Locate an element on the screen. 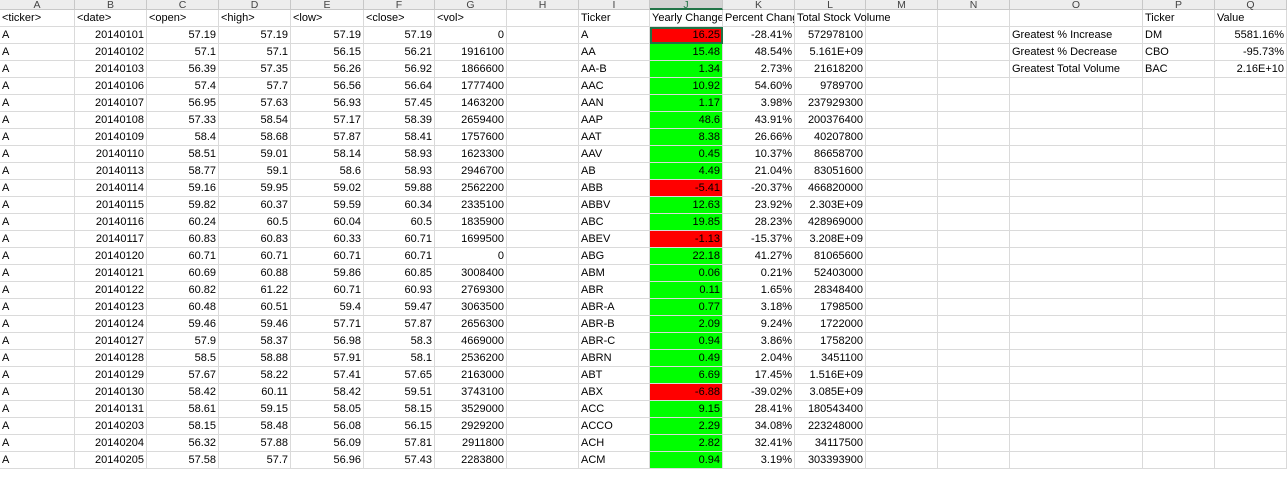  greatest-label-cell: Greatest % Increase is located at coordinates (1076, 35).